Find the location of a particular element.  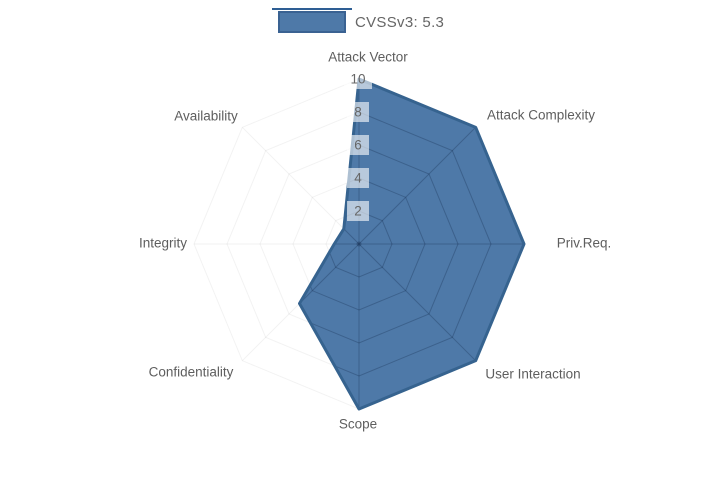

axis-label-confidentiality: Confidentiality is located at coordinates (191, 372).